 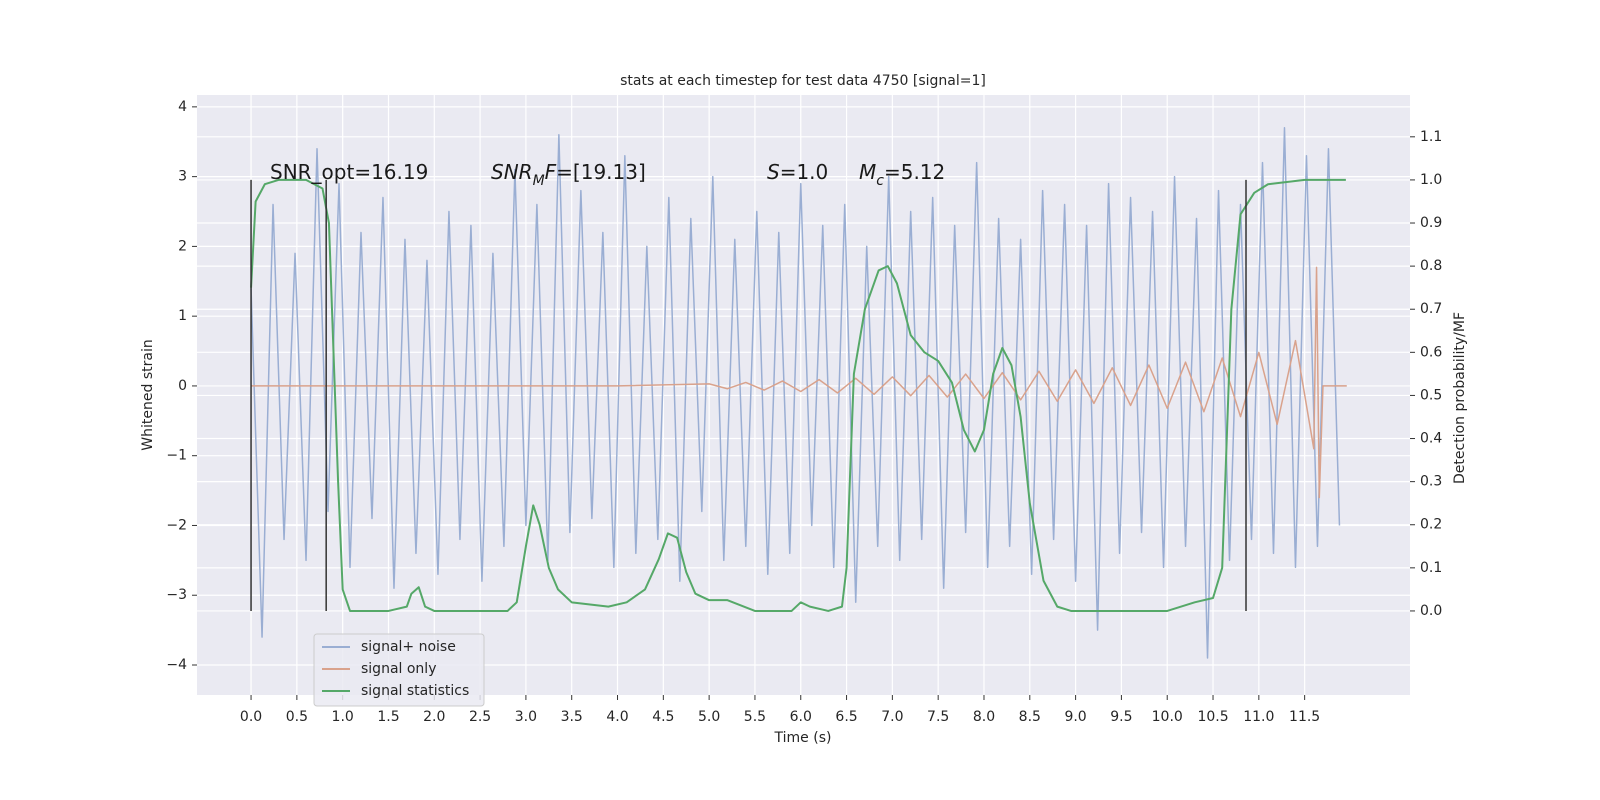 What do you see at coordinates (1075, 717) in the screenshot?
I see `x-tick-label: 9.0` at bounding box center [1075, 717].